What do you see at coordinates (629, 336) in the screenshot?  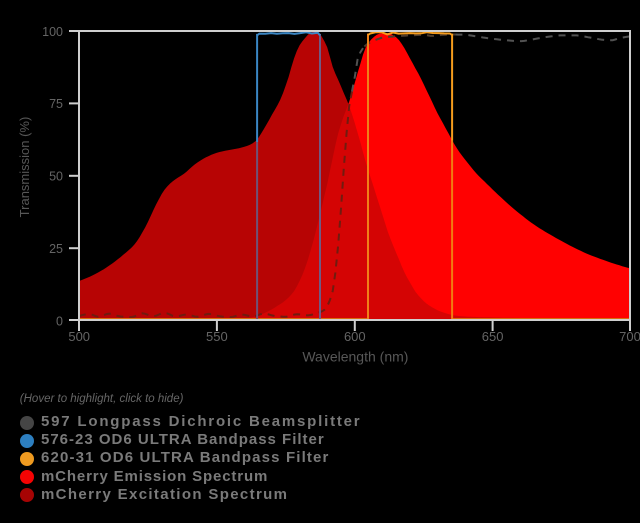 I see `svg-text: 700` at bounding box center [629, 336].